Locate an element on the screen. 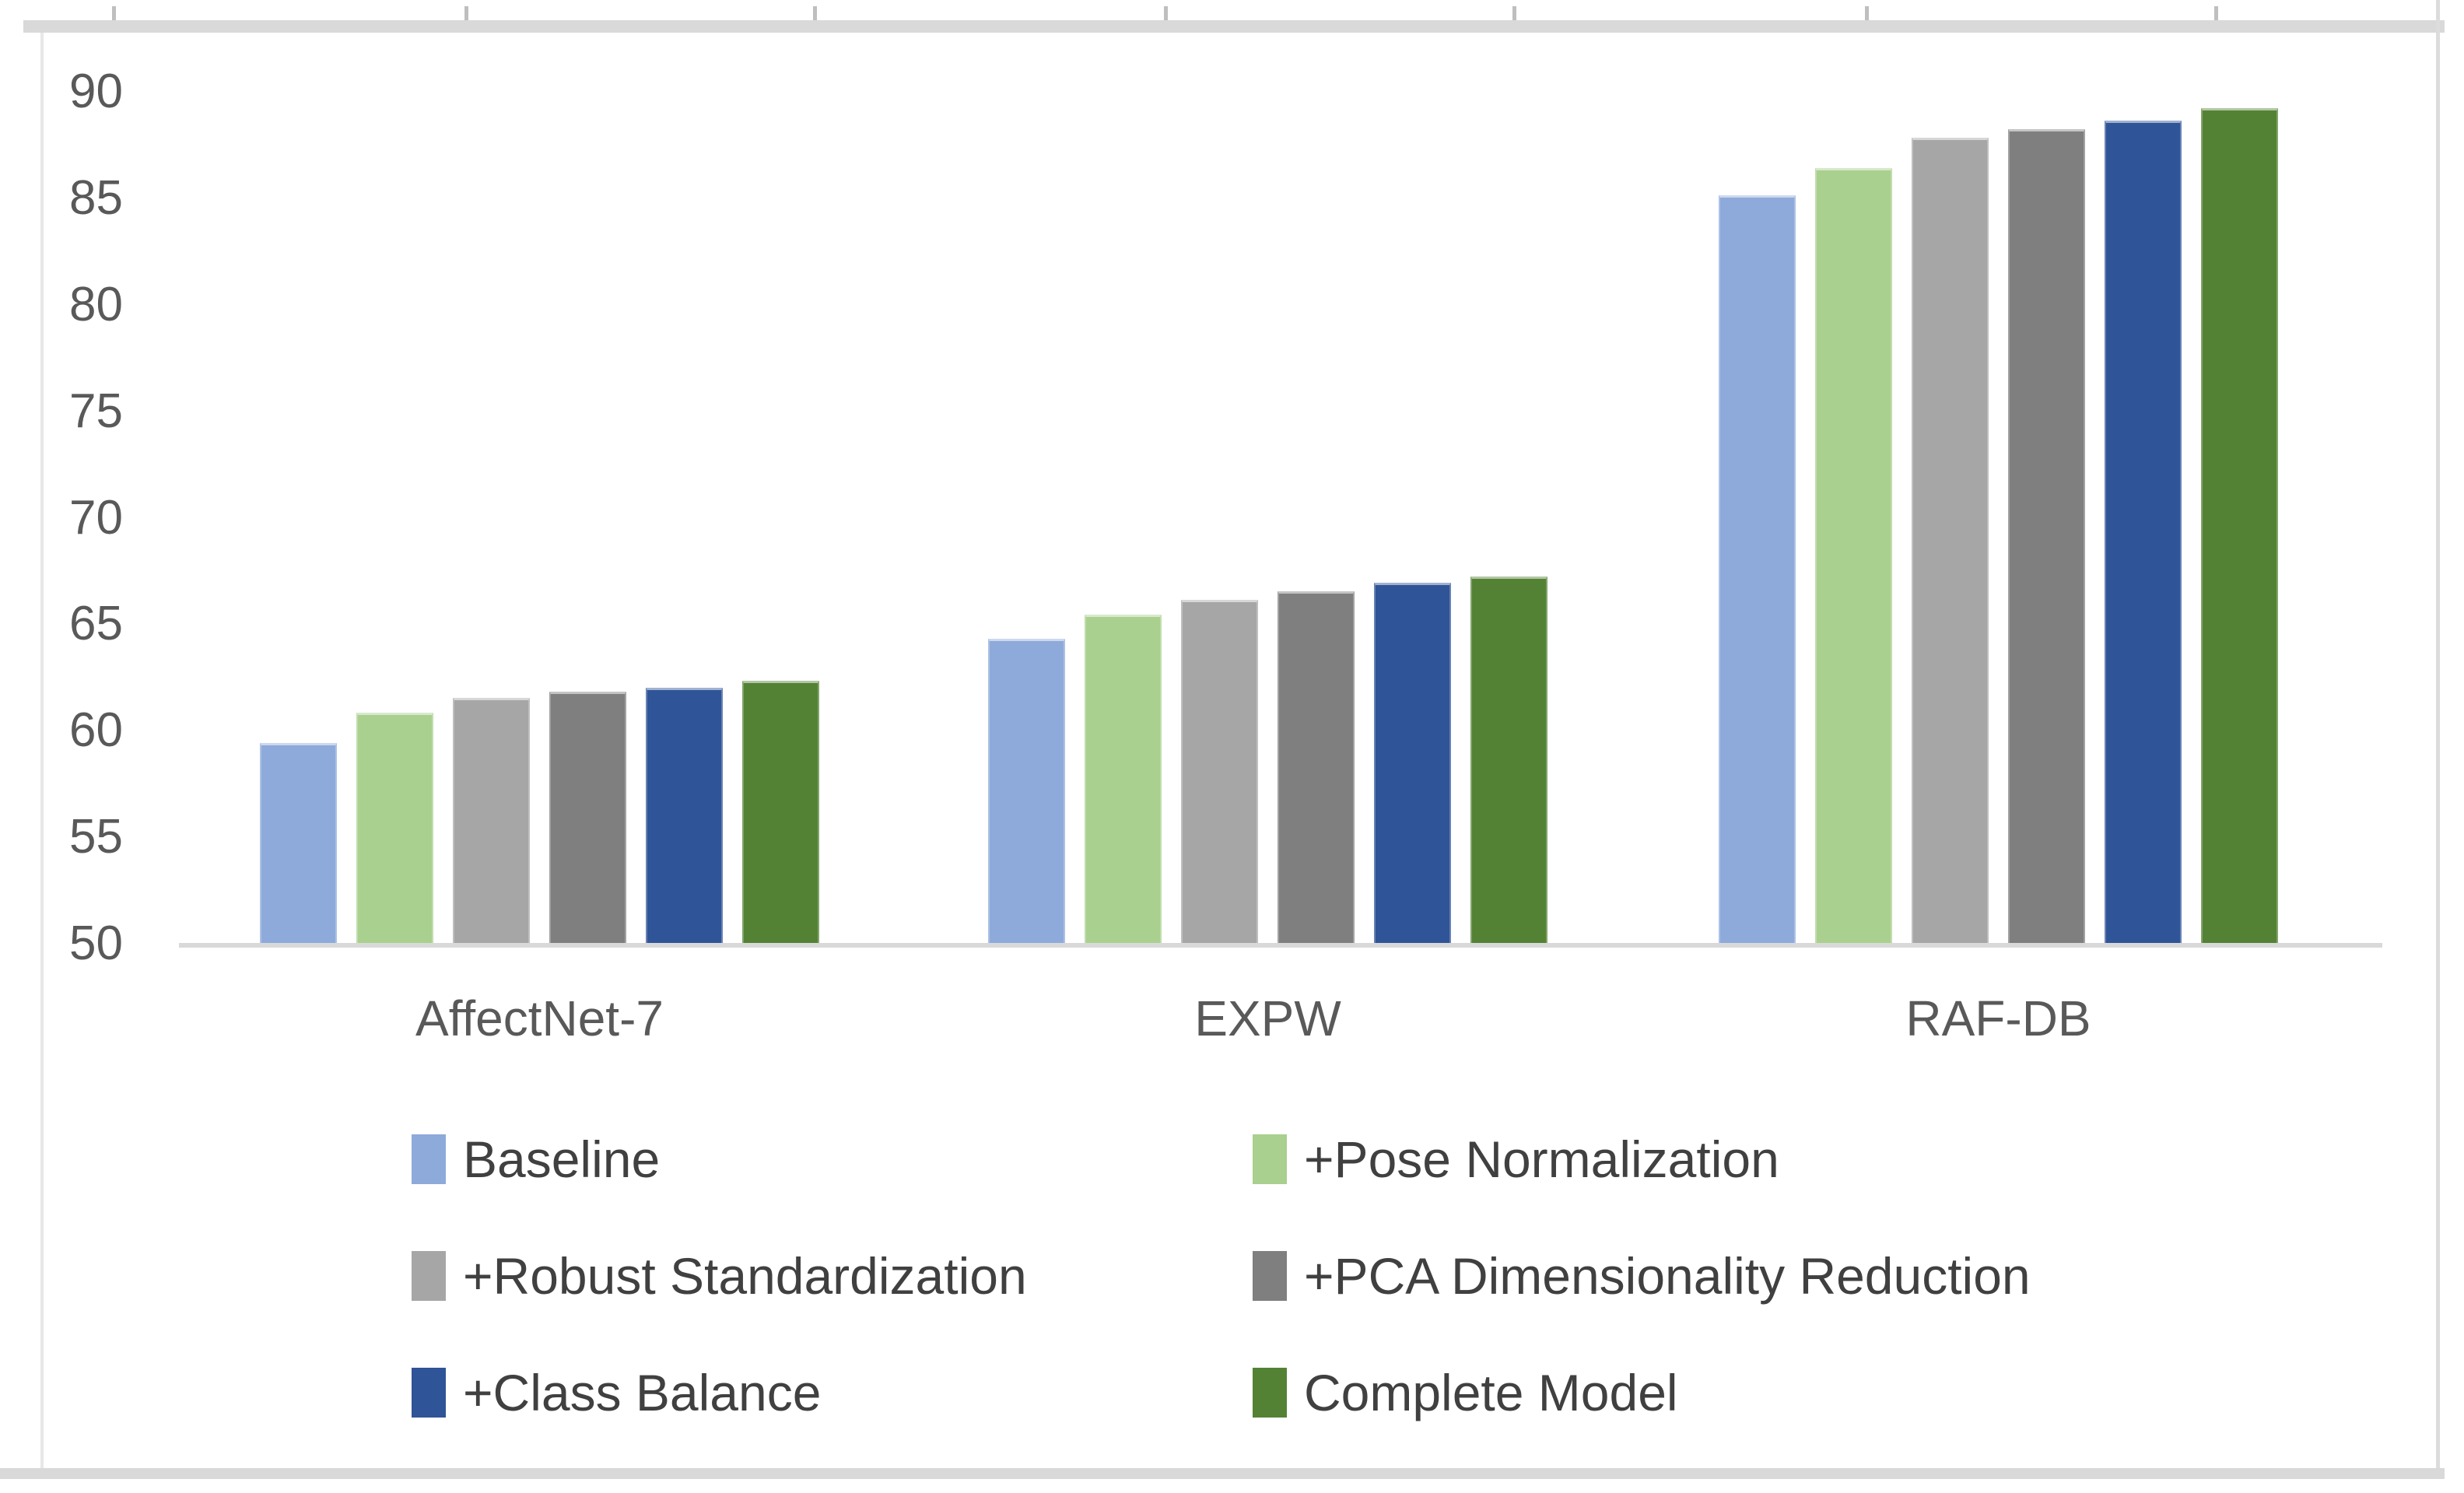 Image resolution: width=2464 pixels, height=1493 pixels. legend-label: +PCA Dimensionality Reduction is located at coordinates (1667, 1276).